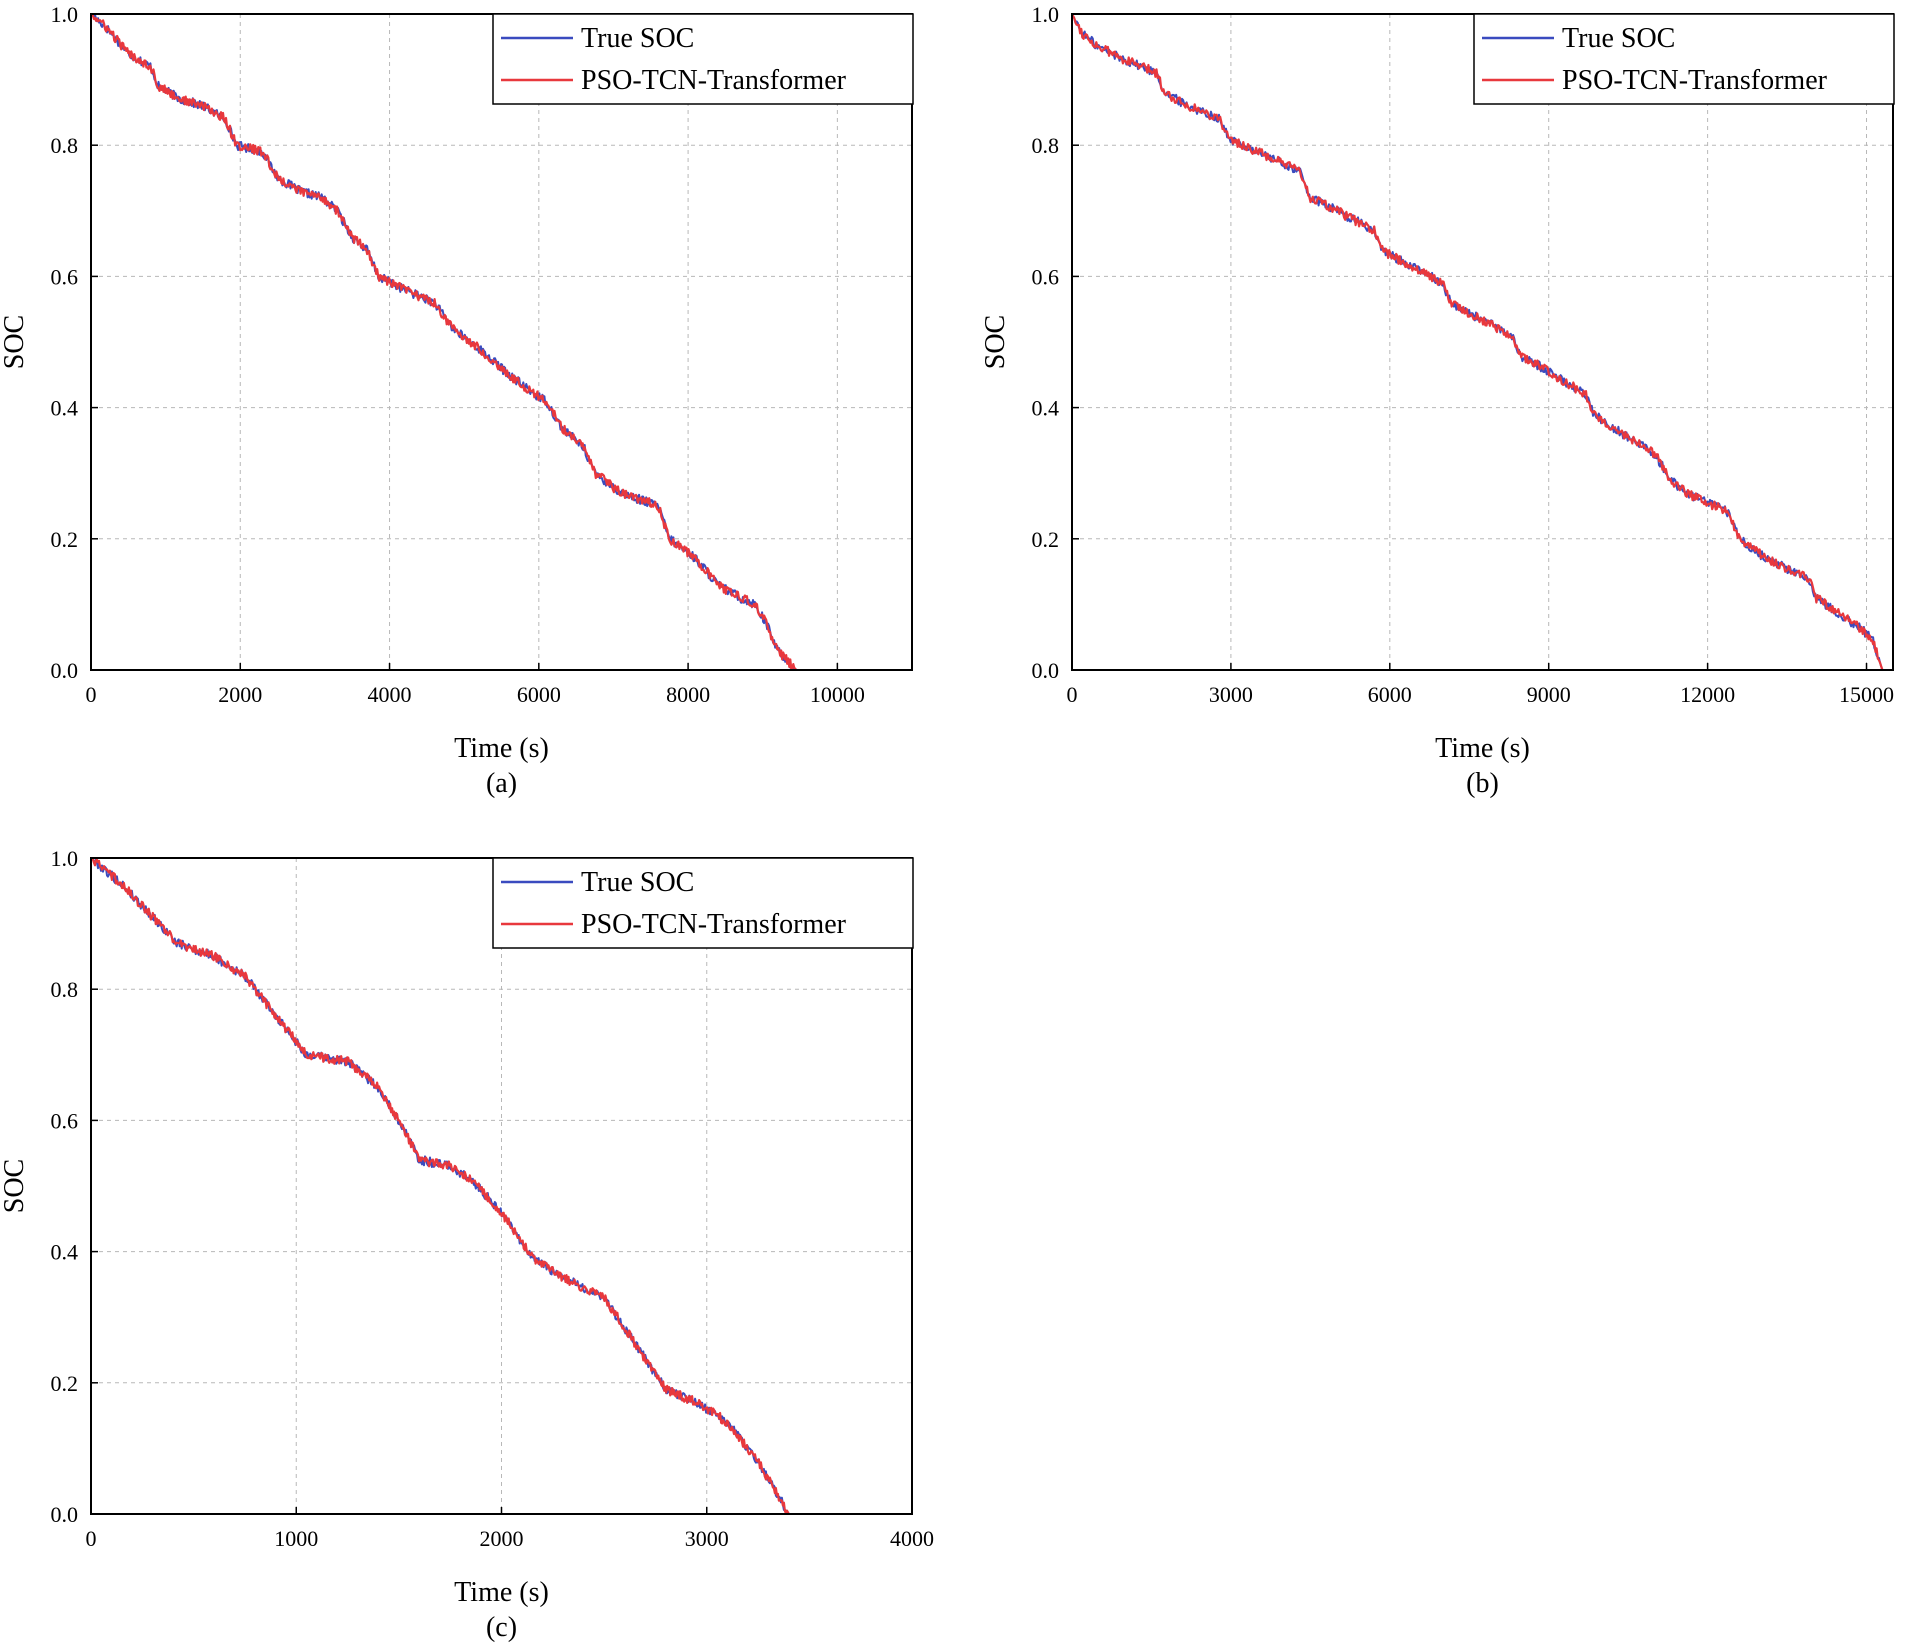 The image size is (1906, 1651). What do you see at coordinates (1866, 694) in the screenshot?
I see `x-tick-label: 15000` at bounding box center [1866, 694].